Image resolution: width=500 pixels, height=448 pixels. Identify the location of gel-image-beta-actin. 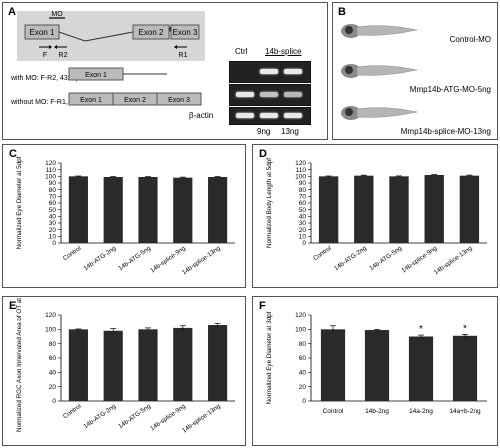
(270, 116).